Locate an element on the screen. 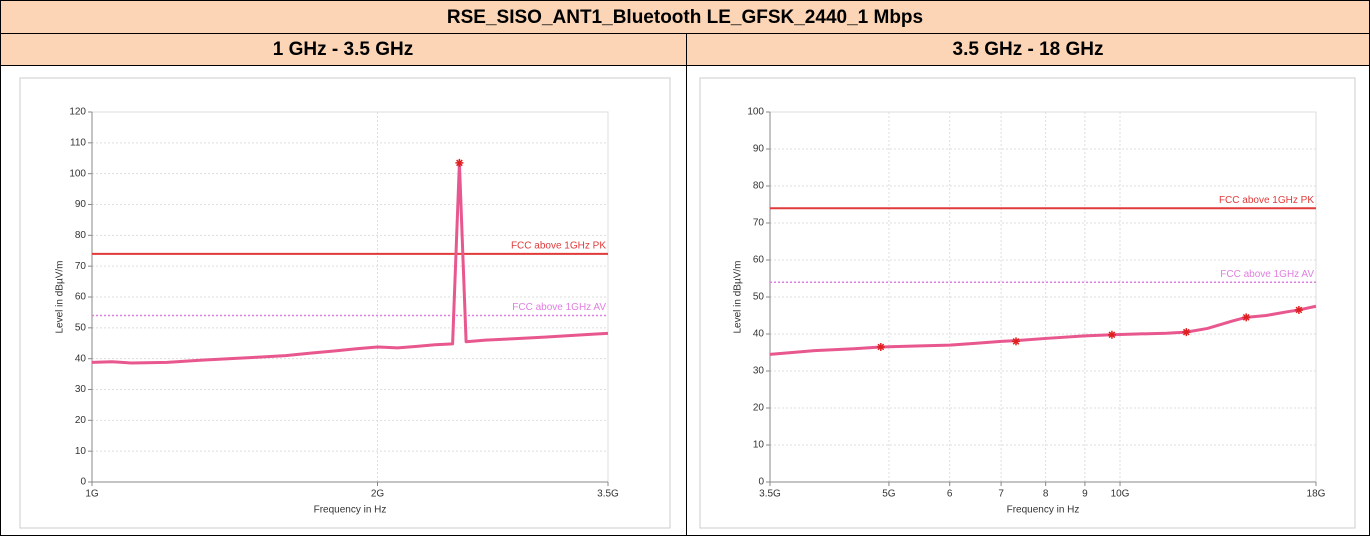 Image resolution: width=1370 pixels, height=541 pixels. x-tick-label: 9 is located at coordinates (1085, 494).